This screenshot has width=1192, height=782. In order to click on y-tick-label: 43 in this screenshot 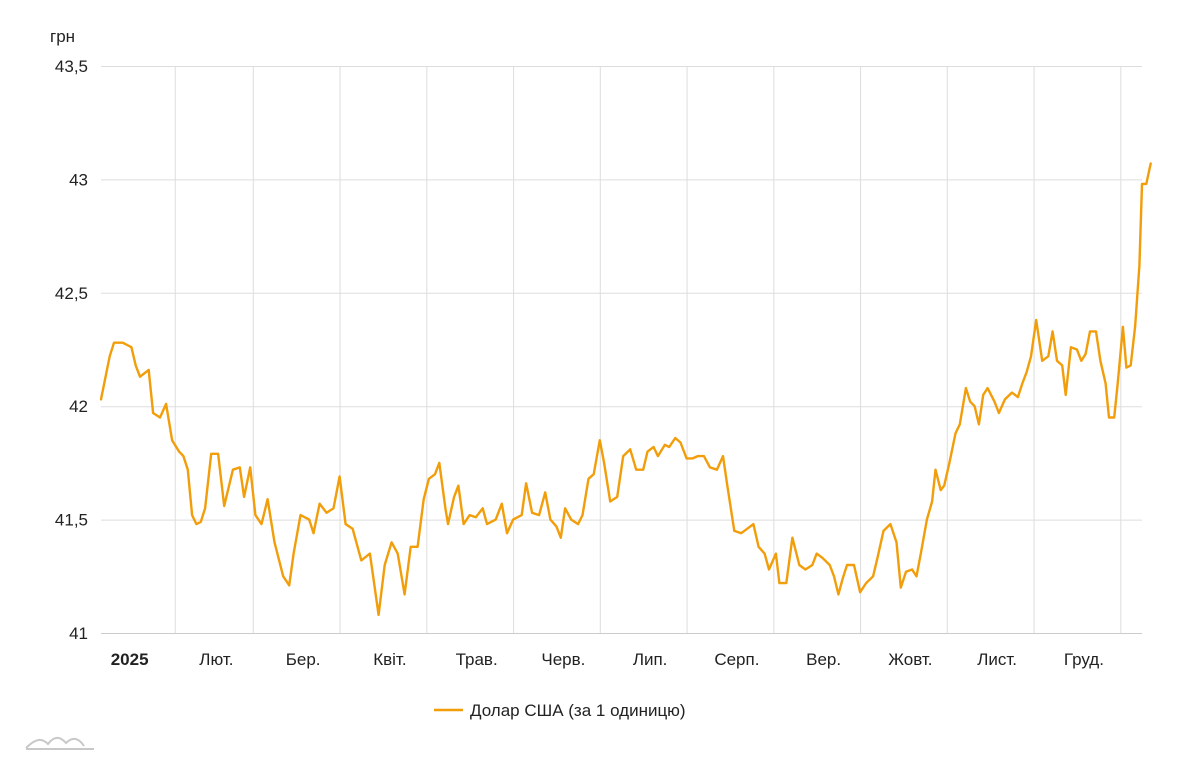, I will do `click(78, 179)`.